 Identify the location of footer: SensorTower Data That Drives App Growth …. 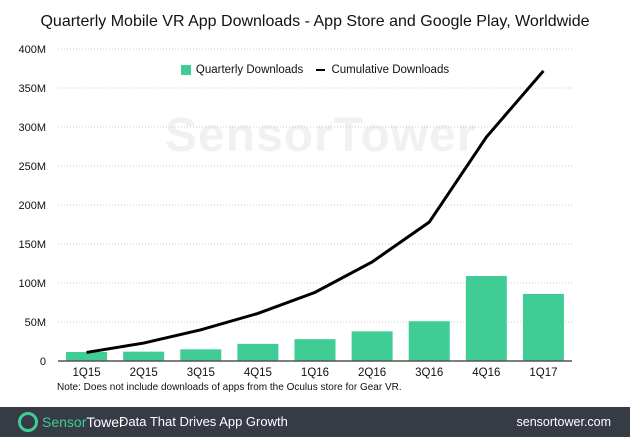
(315, 422).